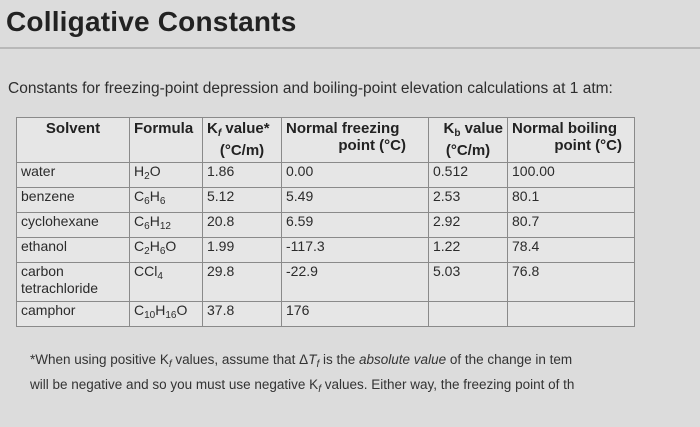  I want to click on cell-kb: 5.03, so click(468, 282).